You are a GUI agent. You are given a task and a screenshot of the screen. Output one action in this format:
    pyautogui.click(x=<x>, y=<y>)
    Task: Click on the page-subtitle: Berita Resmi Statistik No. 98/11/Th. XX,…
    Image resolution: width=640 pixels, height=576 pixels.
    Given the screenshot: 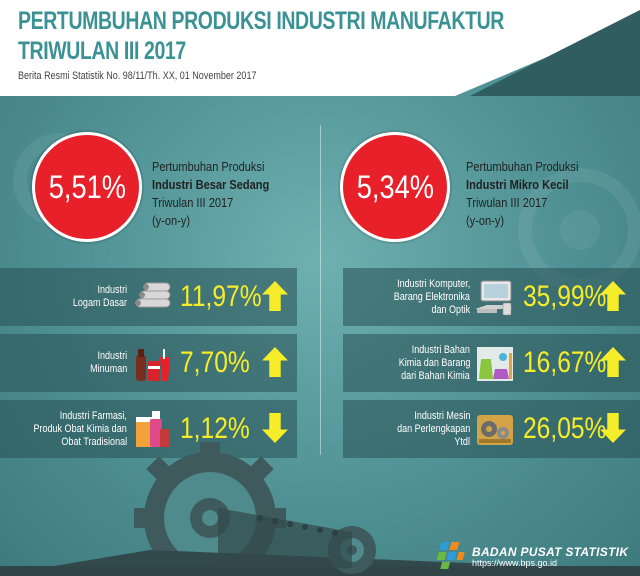 What is the action you would take?
    pyautogui.click(x=137, y=76)
    